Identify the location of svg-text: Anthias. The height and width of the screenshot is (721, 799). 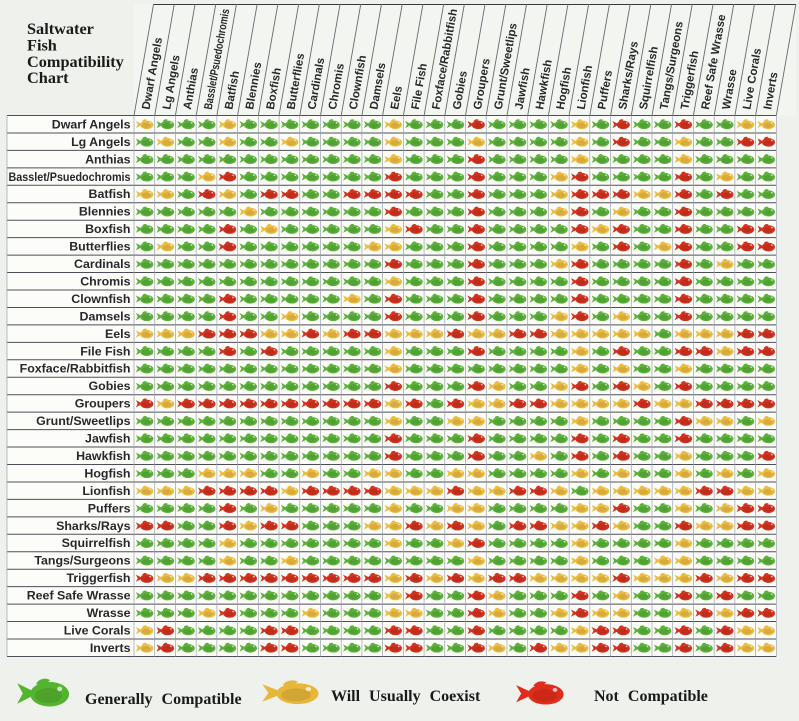
(108, 159).